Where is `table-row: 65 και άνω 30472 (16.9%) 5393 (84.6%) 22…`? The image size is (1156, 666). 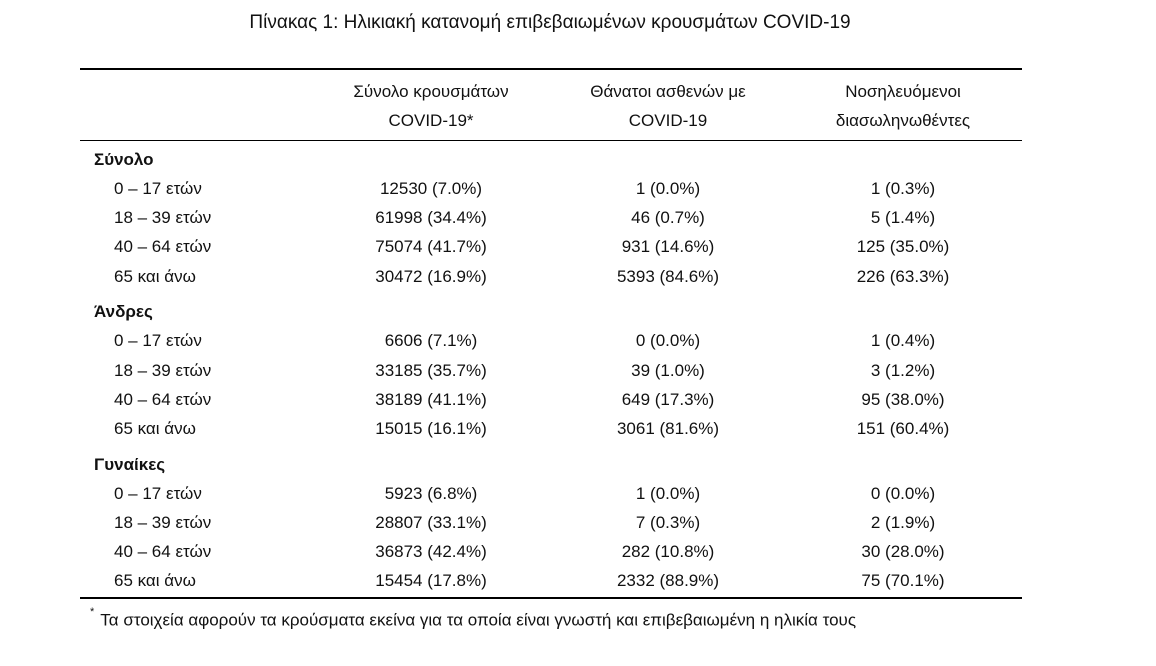 table-row: 65 και άνω 30472 (16.9%) 5393 (84.6%) 22… is located at coordinates (551, 276).